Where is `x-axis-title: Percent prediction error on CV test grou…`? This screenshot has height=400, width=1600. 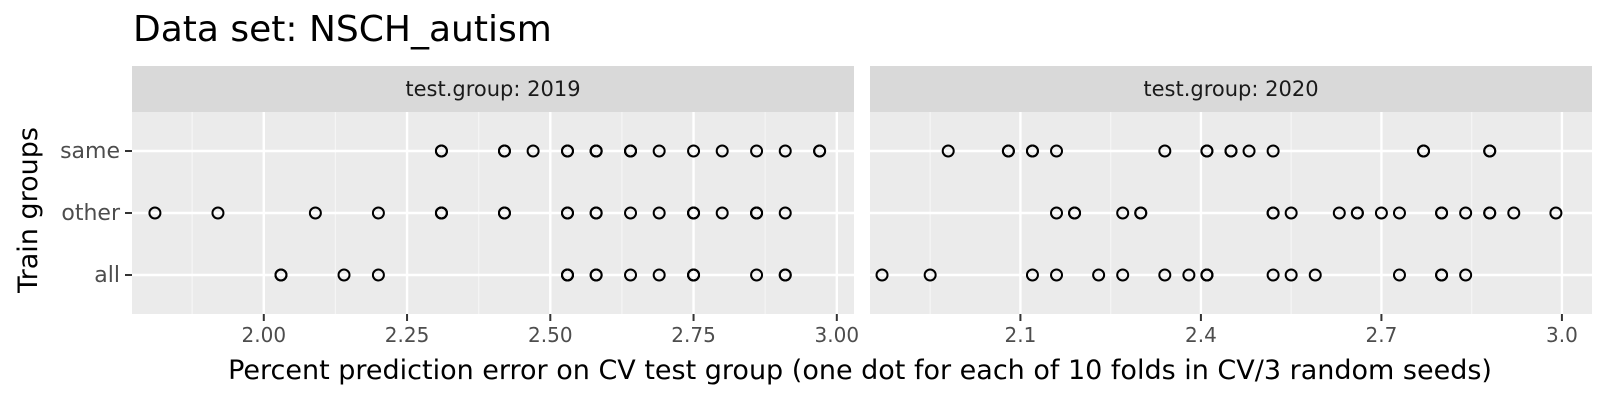 x-axis-title: Percent prediction error on CV test grou… is located at coordinates (860, 370).